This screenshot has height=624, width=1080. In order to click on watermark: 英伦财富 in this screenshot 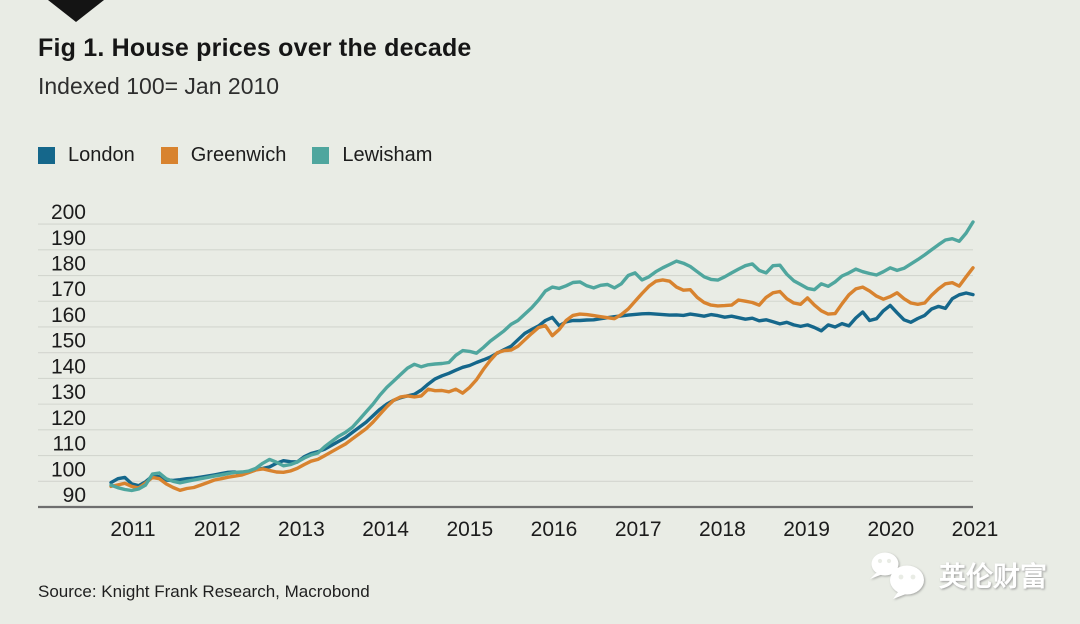, I will do `click(957, 574)`.